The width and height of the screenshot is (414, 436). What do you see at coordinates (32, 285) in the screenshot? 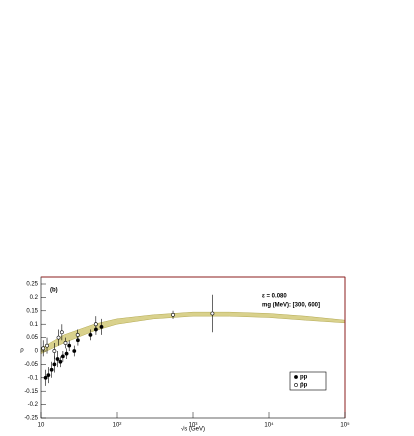
I see `y-tick-label: 0.25` at bounding box center [32, 285].